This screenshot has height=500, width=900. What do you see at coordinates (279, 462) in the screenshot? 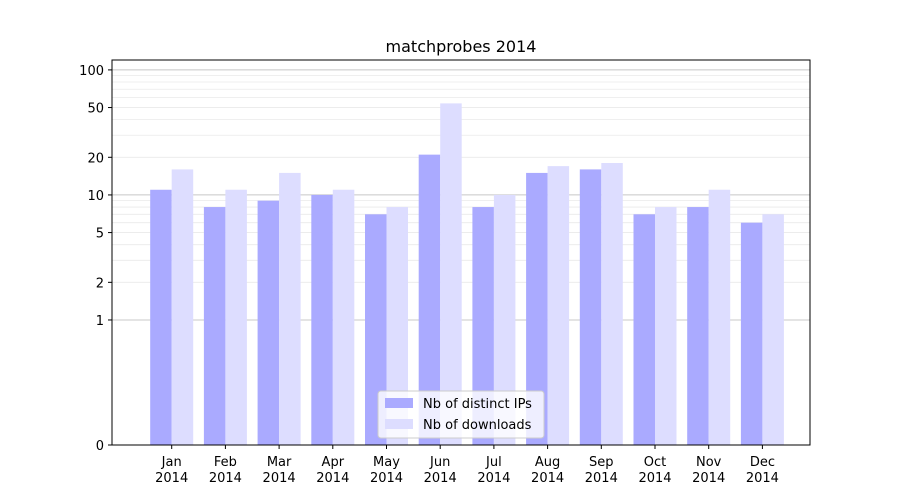
I see `x-tick-label-month: Mar` at bounding box center [279, 462].